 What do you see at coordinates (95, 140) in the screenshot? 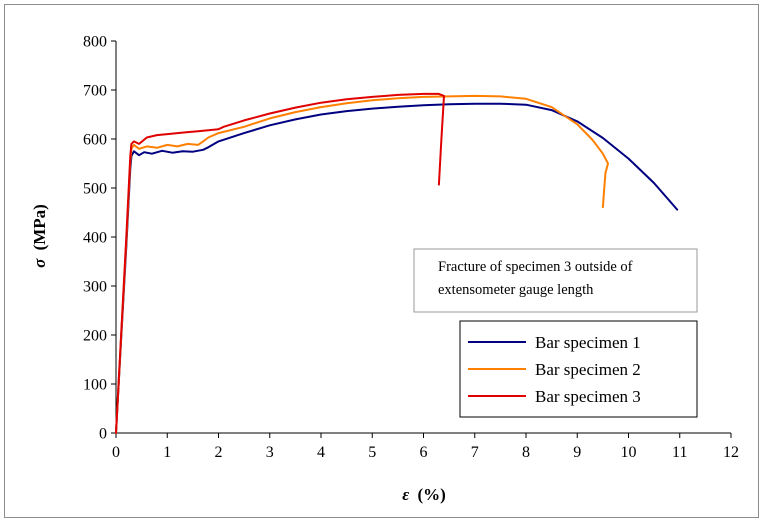
I see `y-tick-label: 600` at bounding box center [95, 140].